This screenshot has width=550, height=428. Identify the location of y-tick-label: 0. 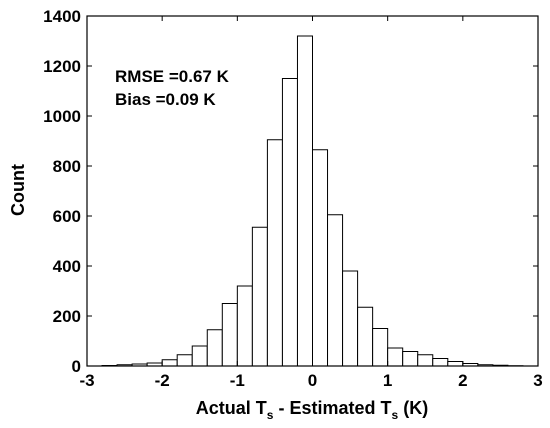
(76, 366).